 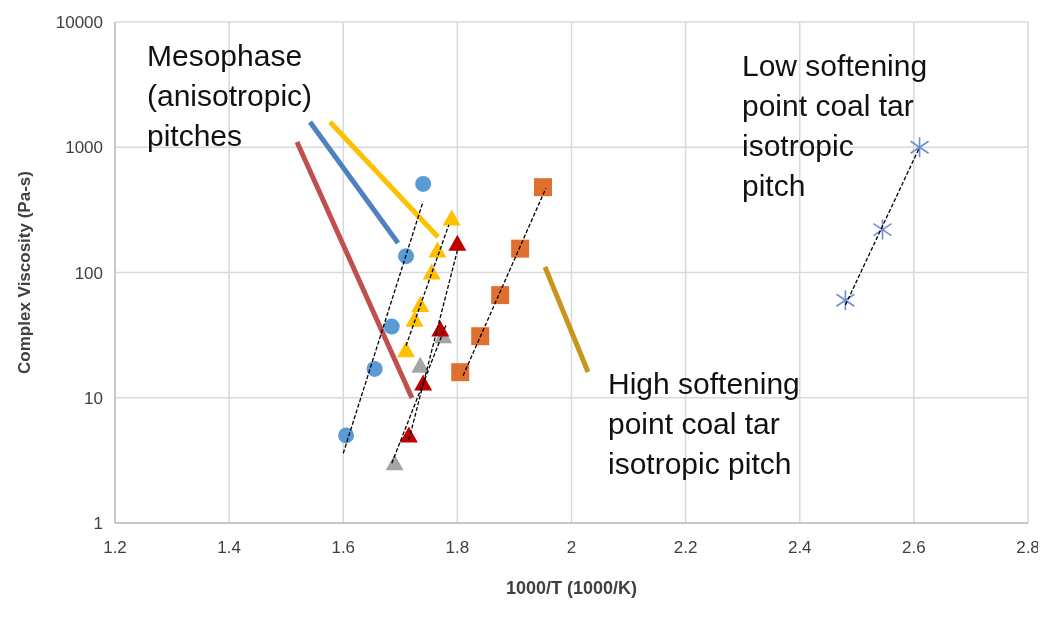 What do you see at coordinates (93, 398) in the screenshot?
I see `y-tick-label: 10` at bounding box center [93, 398].